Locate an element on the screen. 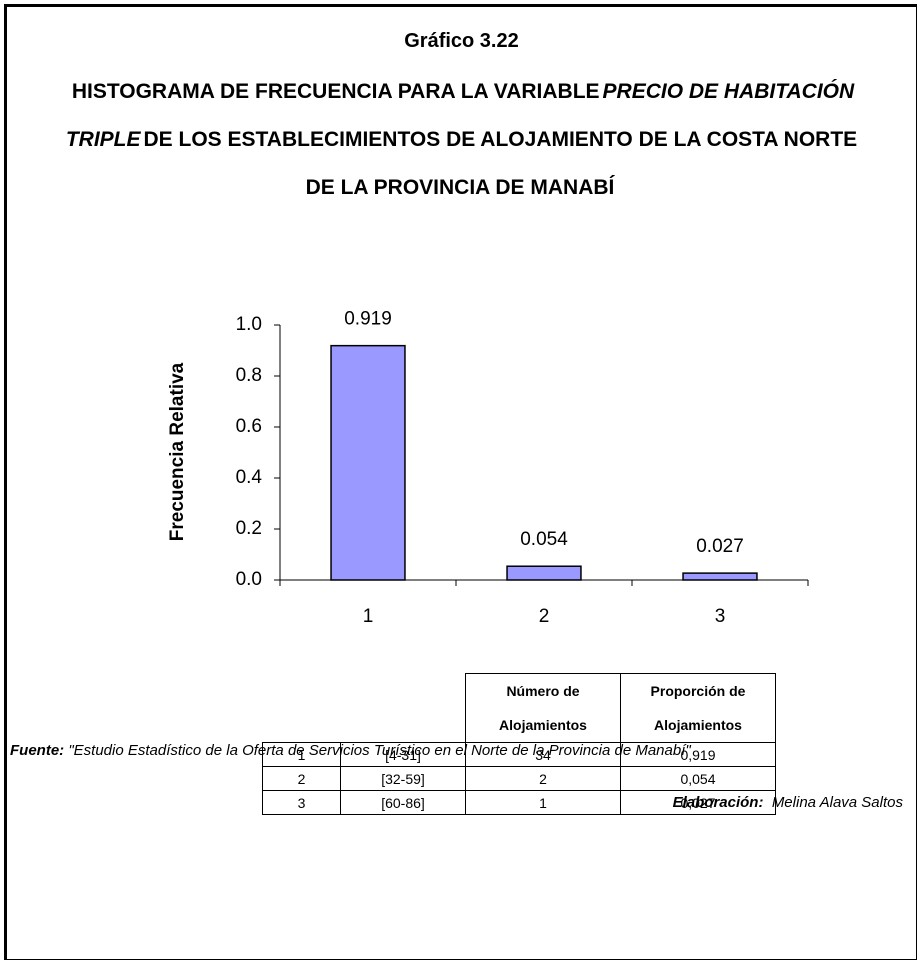 The width and height of the screenshot is (923, 969). table-cell: 0,054 is located at coordinates (698, 778).